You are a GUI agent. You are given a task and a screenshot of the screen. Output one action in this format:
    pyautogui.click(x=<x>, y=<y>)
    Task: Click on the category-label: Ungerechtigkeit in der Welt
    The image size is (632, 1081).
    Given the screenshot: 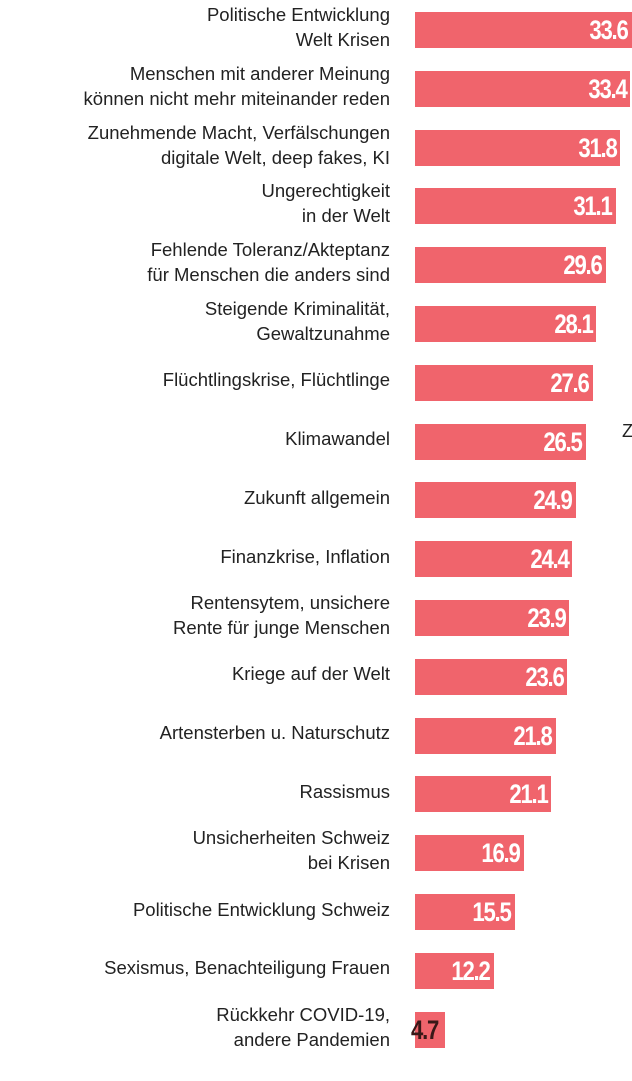 What is the action you would take?
    pyautogui.click(x=325, y=203)
    